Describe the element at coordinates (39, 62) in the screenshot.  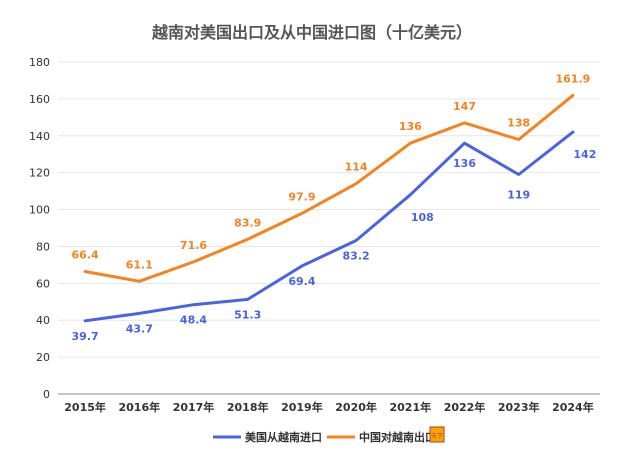
I see `y-tick-label: 180` at that location.